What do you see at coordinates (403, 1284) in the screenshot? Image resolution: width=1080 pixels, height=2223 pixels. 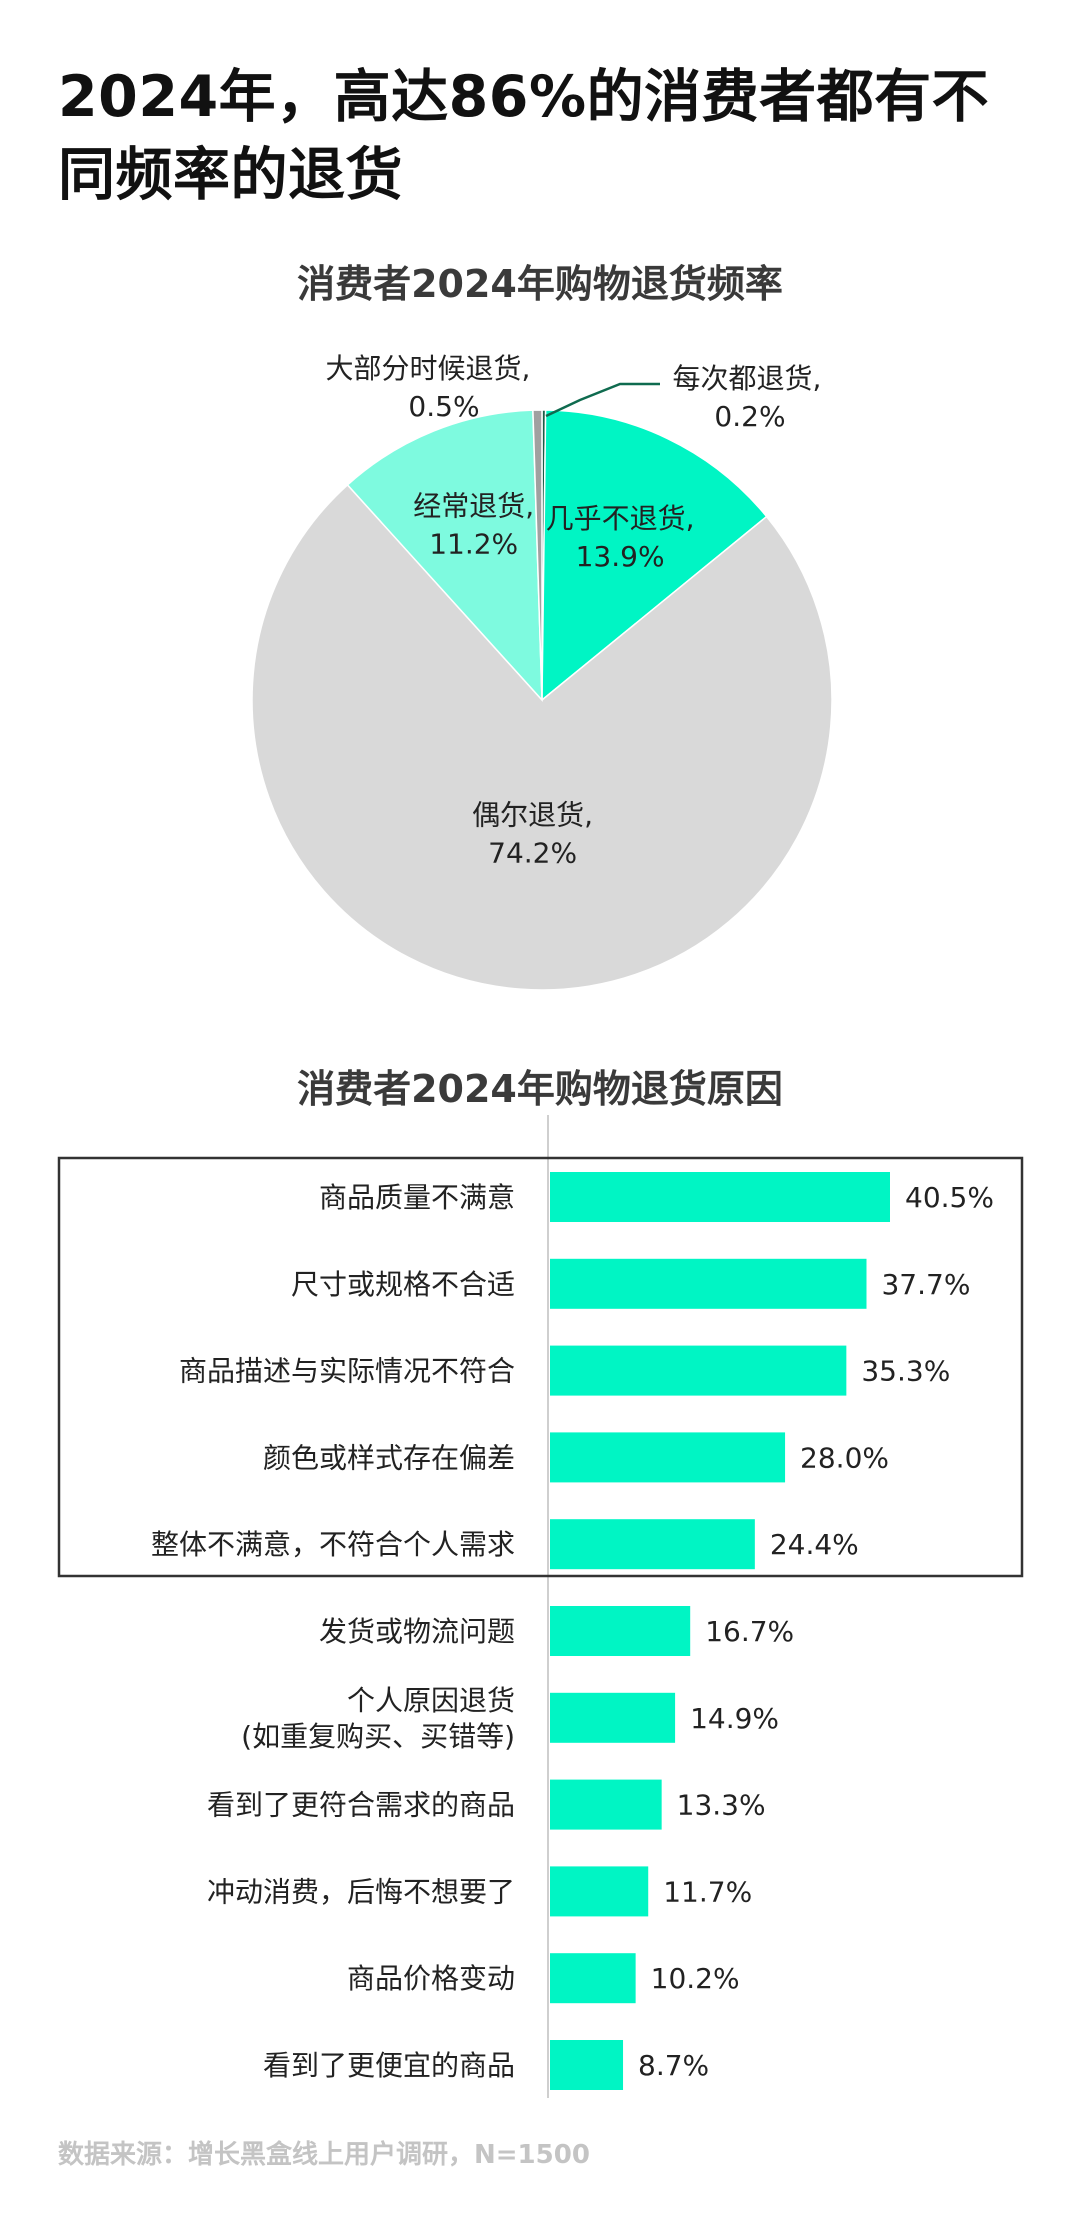 I see `bar-category-label: 尺寸或规格不合适` at bounding box center [403, 1284].